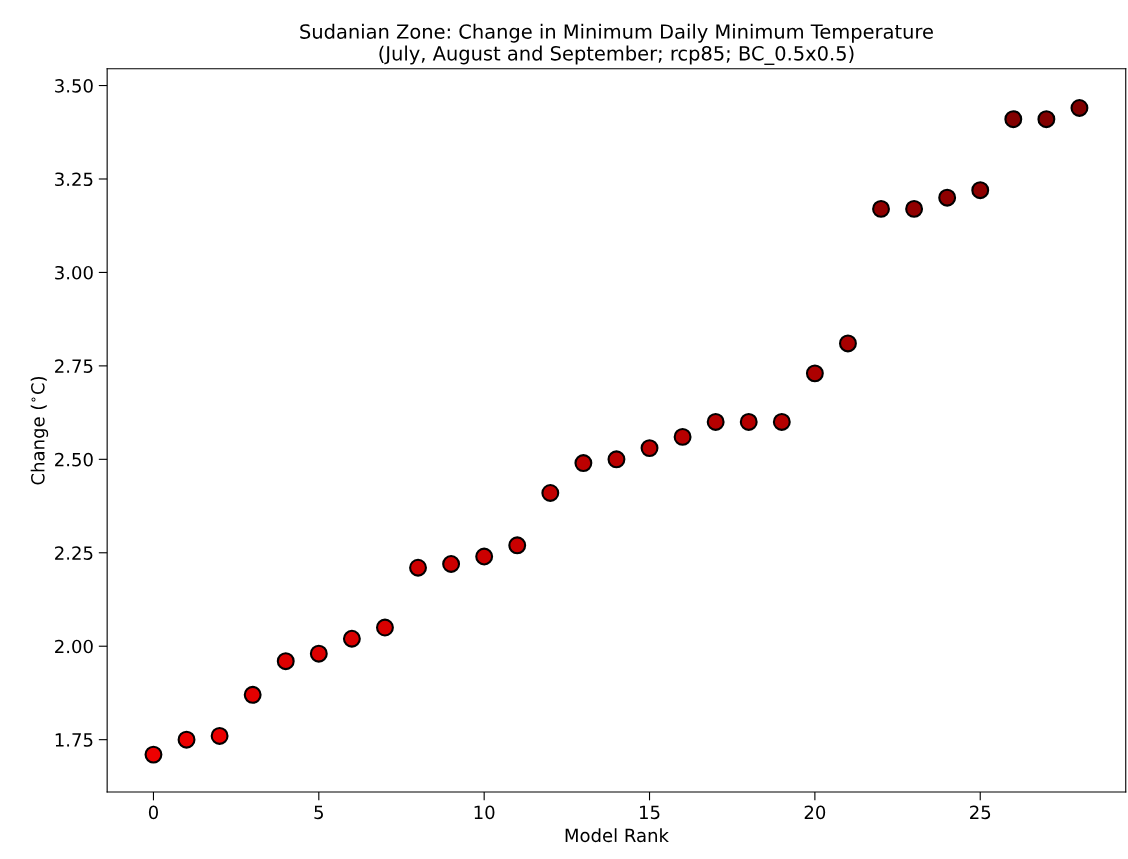  Describe the element at coordinates (484, 812) in the screenshot. I see `x-tick-label: 10` at that location.